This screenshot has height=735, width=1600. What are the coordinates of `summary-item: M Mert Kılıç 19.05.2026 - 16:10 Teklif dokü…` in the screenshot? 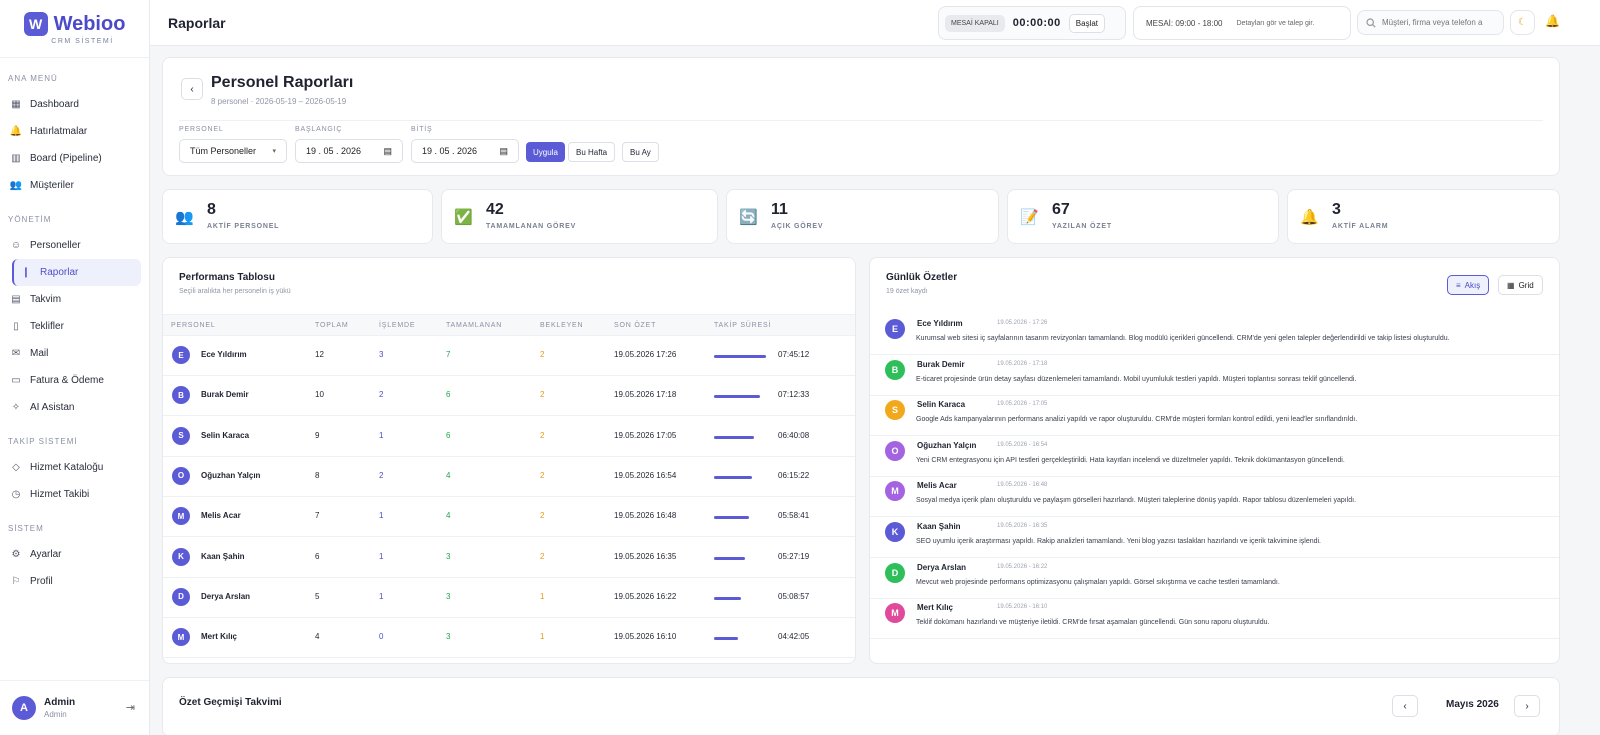 It's located at (1214, 619).